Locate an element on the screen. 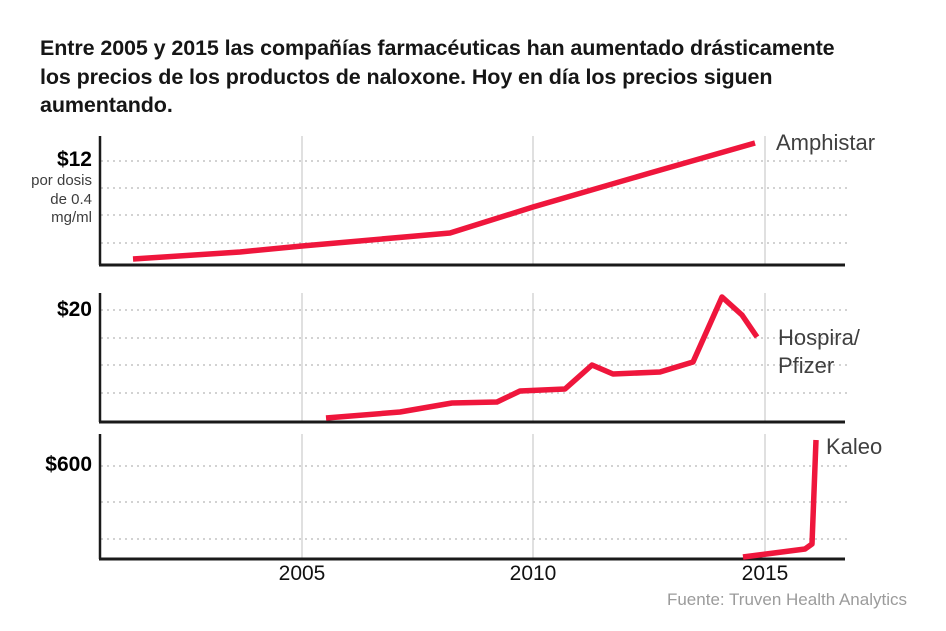  y-axis-sublabel-line: por dosis is located at coordinates (61, 180).